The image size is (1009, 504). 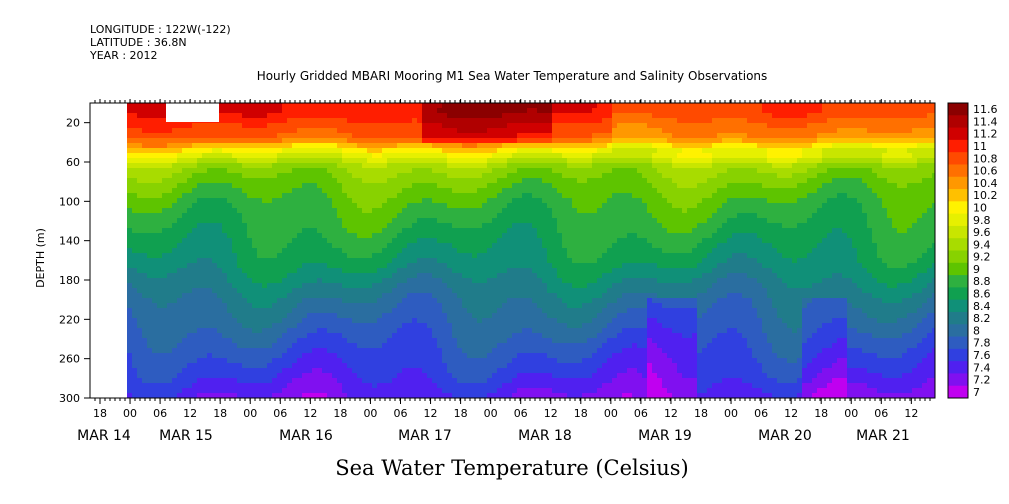 What do you see at coordinates (982, 220) in the screenshot?
I see `colorbar-label: 9.8` at bounding box center [982, 220].